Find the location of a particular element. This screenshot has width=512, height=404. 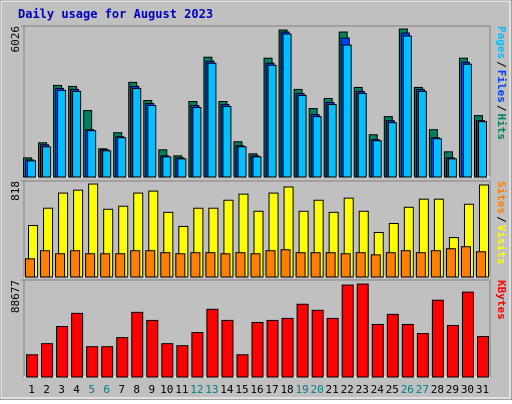

y-tick-label: 88677 is located at coordinates (15, 296).